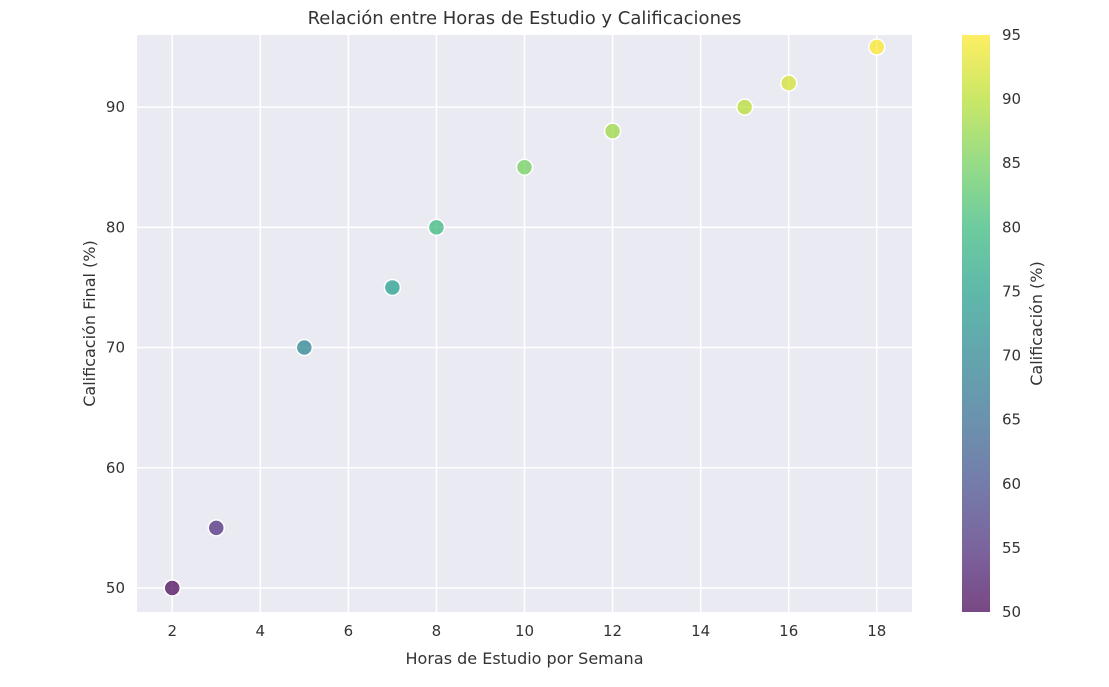  Describe the element at coordinates (788, 631) in the screenshot. I see `x-tick-label: 16` at that location.